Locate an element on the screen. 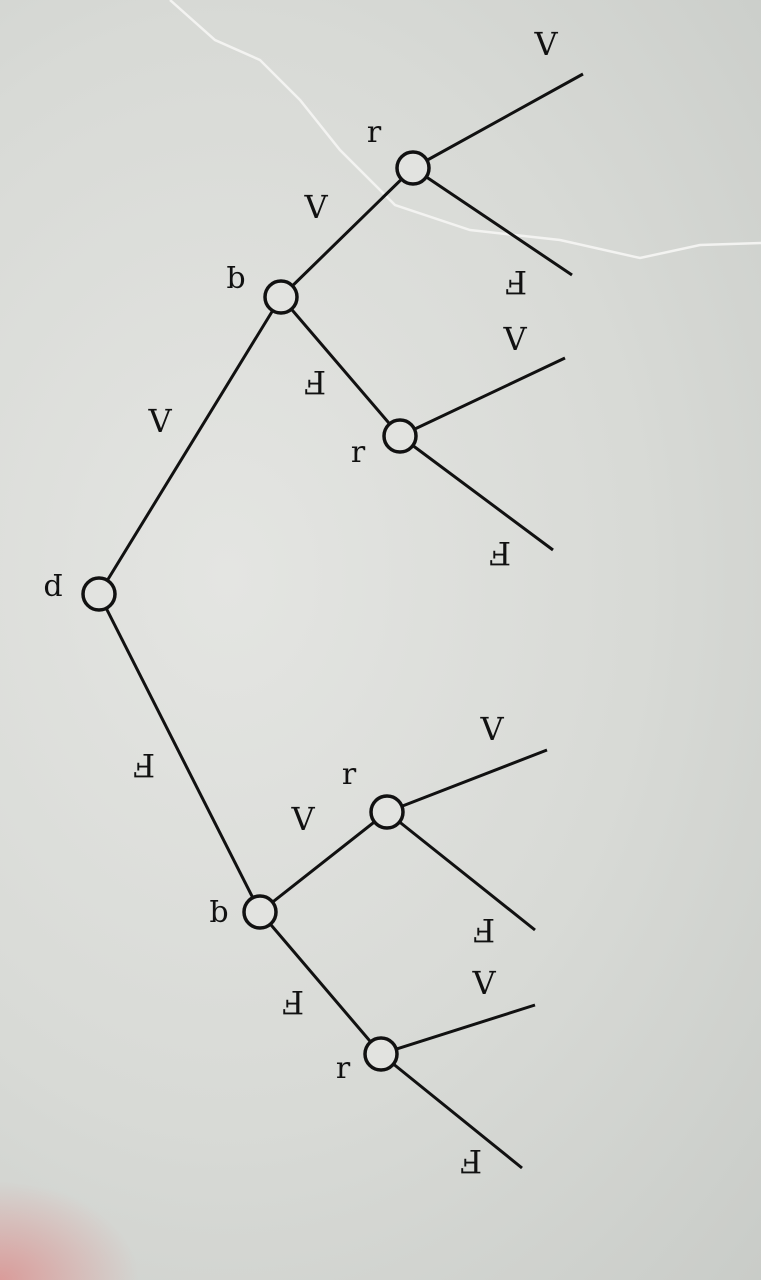  edge-r3-leaf-f is located at coordinates (461, 871).